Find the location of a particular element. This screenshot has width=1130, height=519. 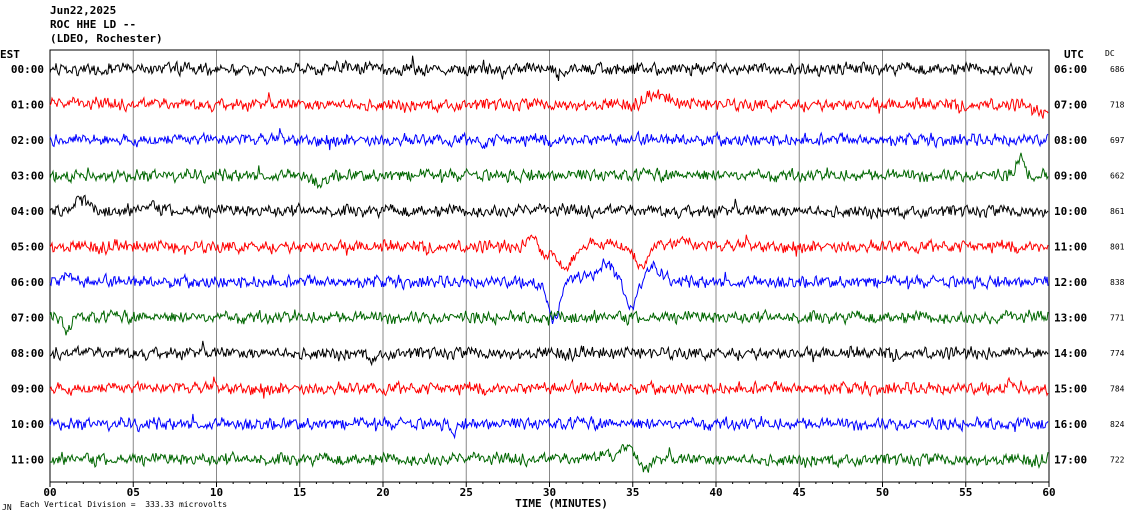

x-tick-label: 30 is located at coordinates (549, 492).